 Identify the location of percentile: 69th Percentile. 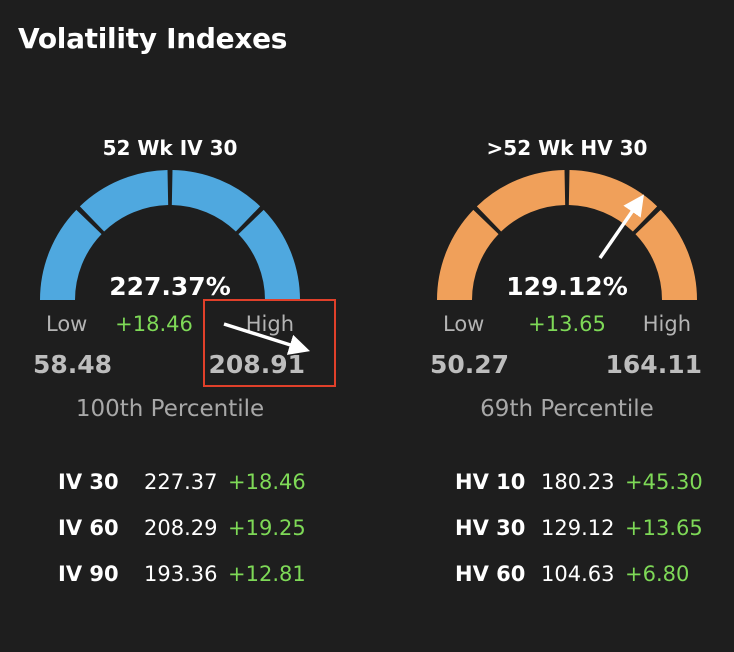
(567, 409).